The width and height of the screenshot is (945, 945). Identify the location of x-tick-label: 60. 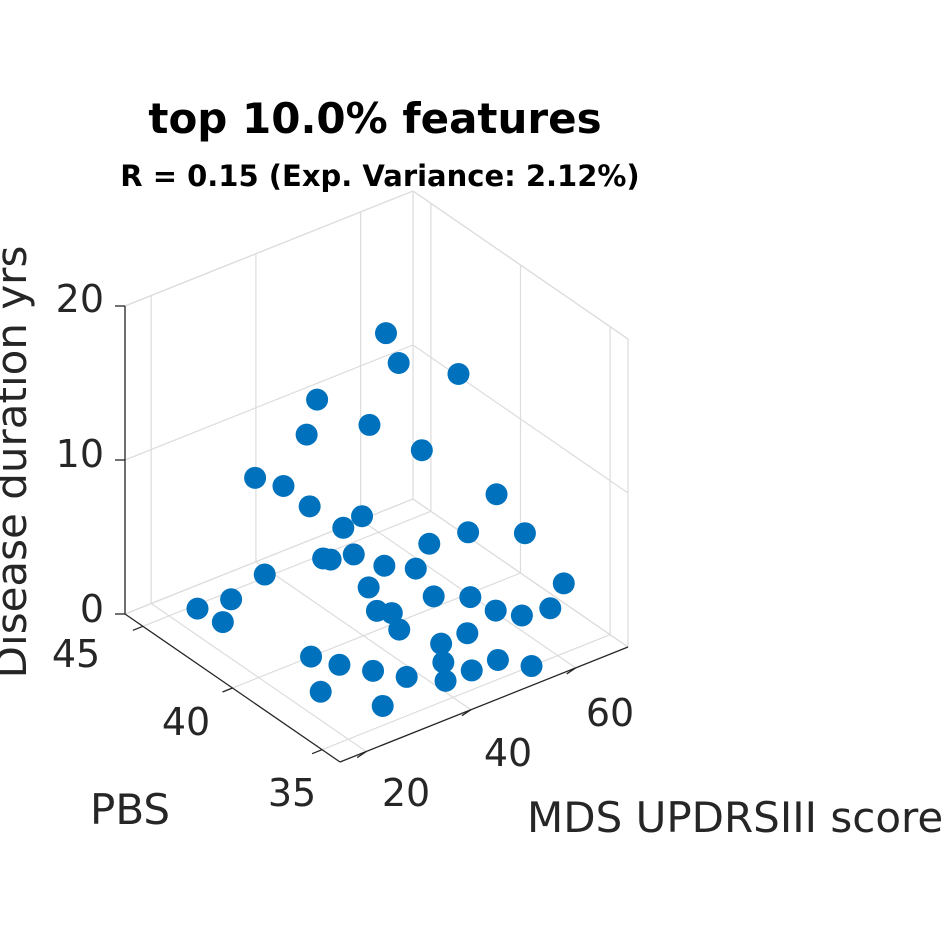
(610, 713).